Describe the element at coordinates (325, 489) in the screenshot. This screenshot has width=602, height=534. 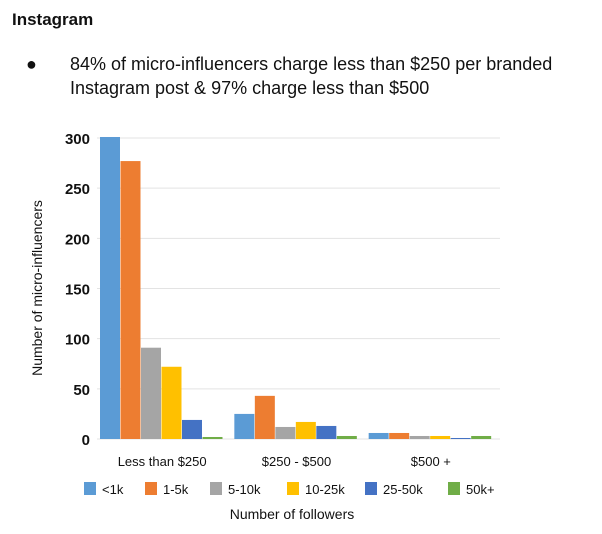
I see `legend-label: 10-25k` at that location.